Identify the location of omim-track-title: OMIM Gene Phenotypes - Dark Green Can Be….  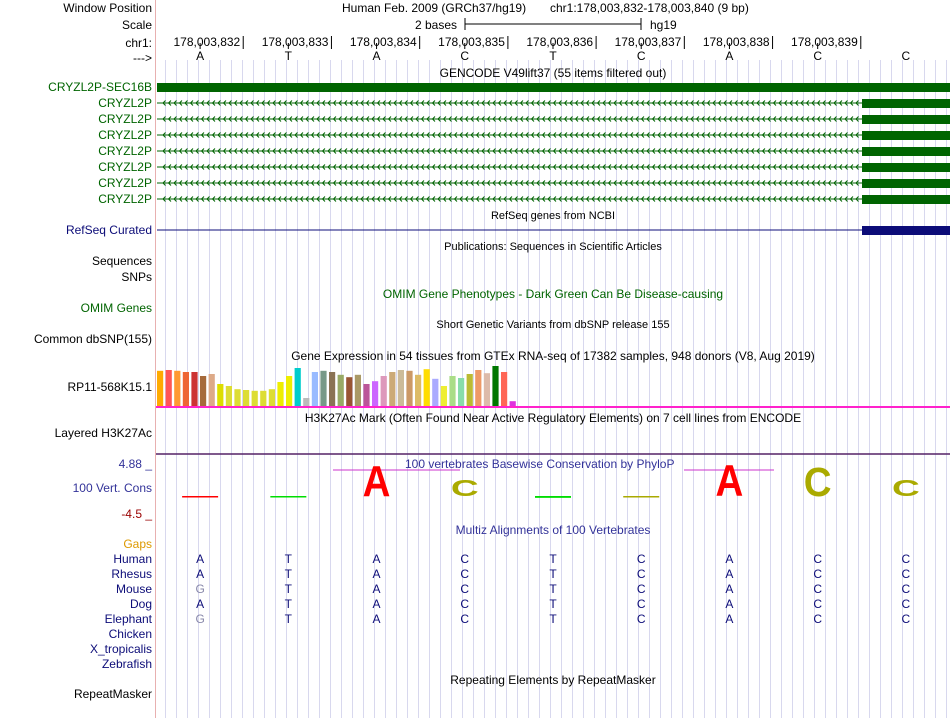
(553, 294).